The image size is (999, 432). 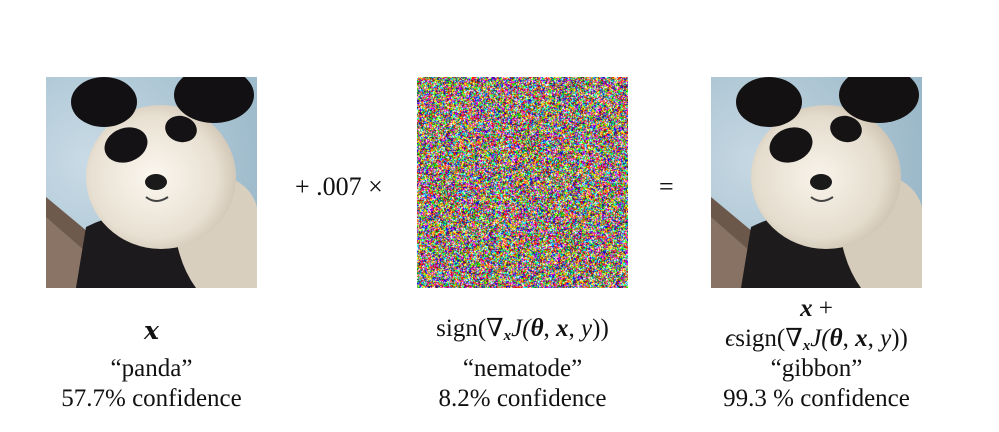 I want to click on noise-expression: sign(∇xJ(θ, x, y)), so click(x=522, y=329).